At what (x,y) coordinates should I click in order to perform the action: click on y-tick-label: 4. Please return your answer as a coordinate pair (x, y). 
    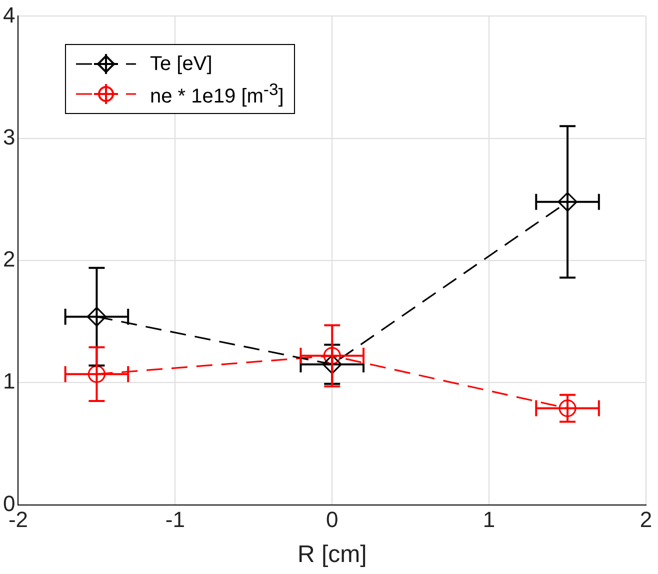
    Looking at the image, I should click on (9, 15).